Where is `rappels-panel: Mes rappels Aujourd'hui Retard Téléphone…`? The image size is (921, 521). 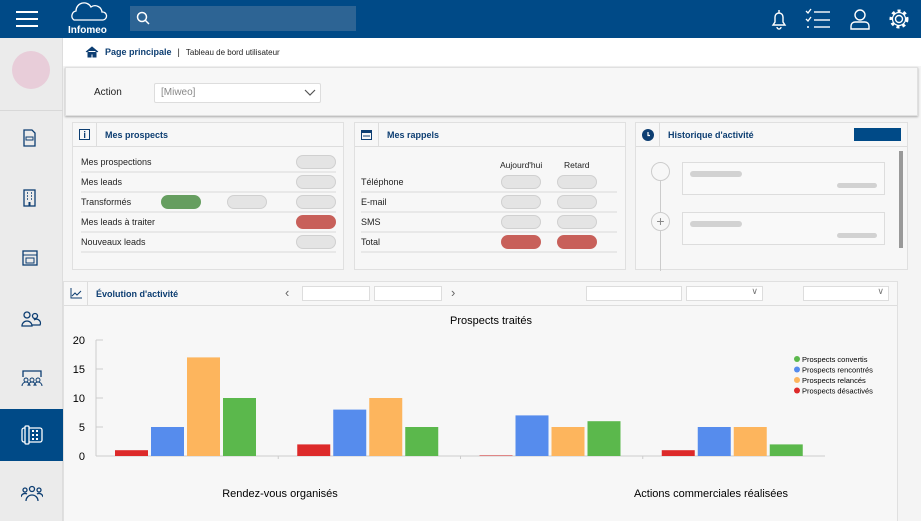 rappels-panel: Mes rappels Aujourd'hui Retard Téléphone… is located at coordinates (490, 196).